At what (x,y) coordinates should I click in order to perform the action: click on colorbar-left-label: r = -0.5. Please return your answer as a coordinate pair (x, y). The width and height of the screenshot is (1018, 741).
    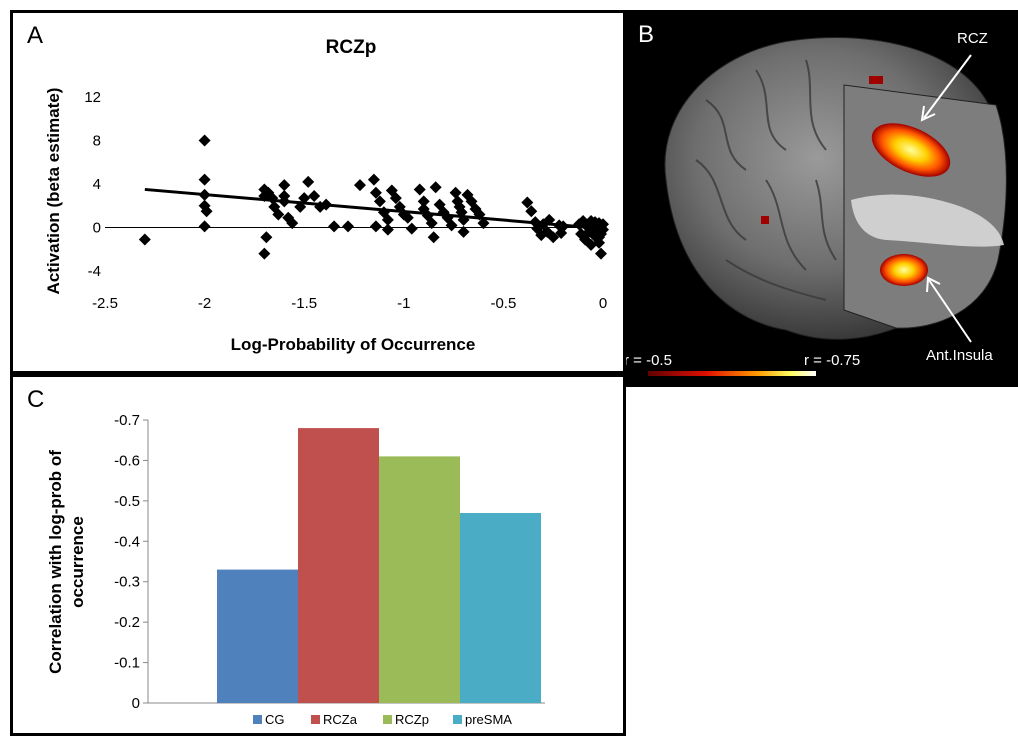
    Looking at the image, I should click on (649, 360).